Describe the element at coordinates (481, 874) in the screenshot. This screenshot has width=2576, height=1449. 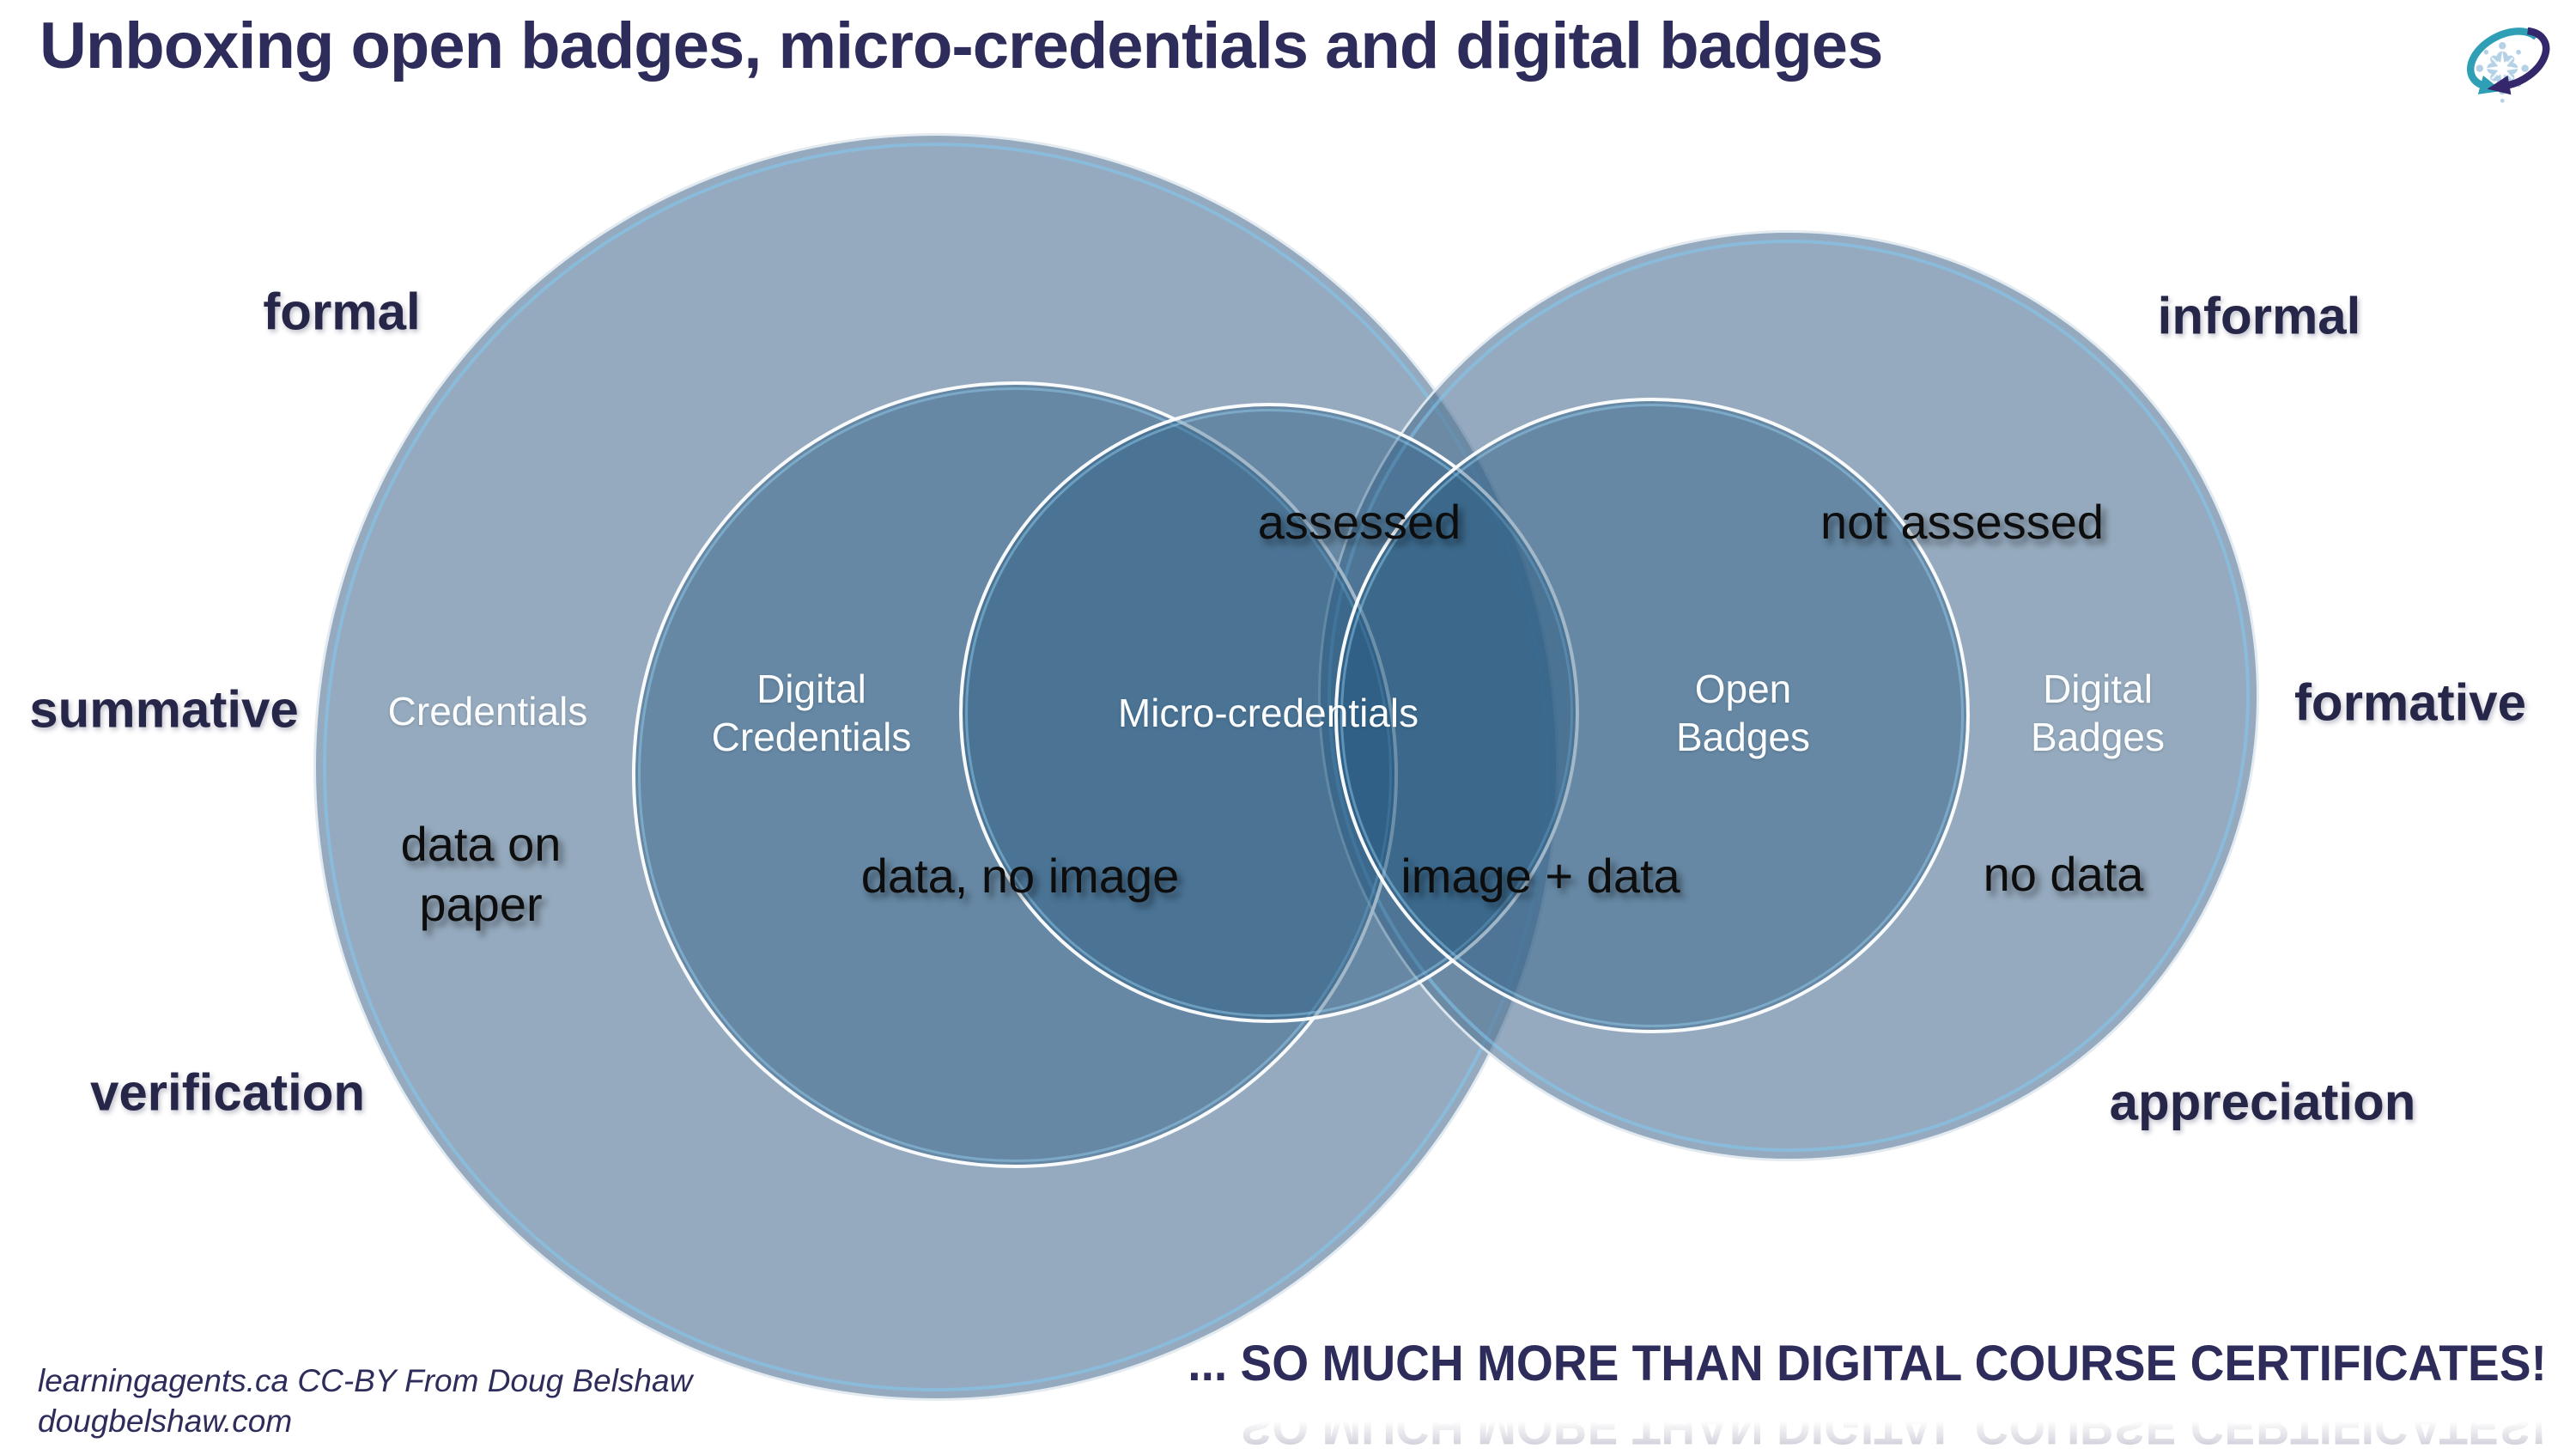
I see `label-data-on-paper: data on paper` at that location.